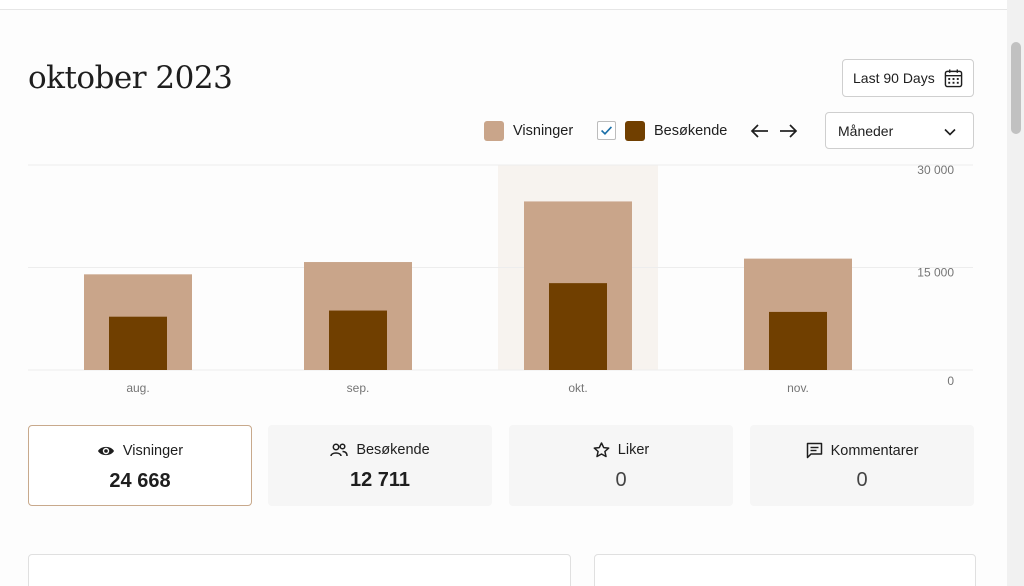 Image resolution: width=1024 pixels, height=586 pixels. Describe the element at coordinates (798, 388) in the screenshot. I see `x-tick-label: nov.` at that location.